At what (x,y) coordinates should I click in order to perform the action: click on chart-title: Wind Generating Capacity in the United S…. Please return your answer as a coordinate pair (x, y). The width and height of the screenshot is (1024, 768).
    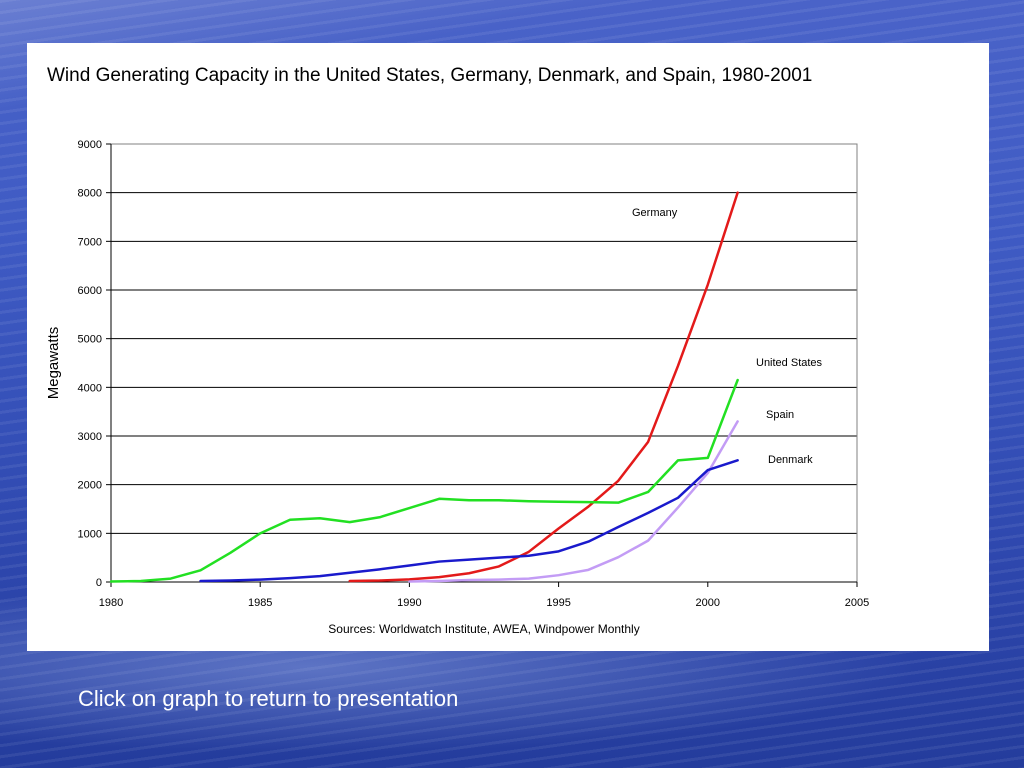
    Looking at the image, I should click on (430, 75).